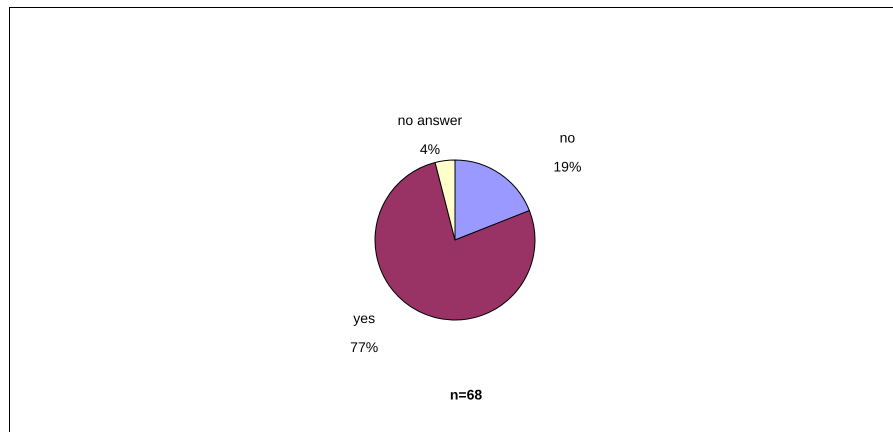  Describe the element at coordinates (567, 166) in the screenshot. I see `data-label: 19%` at that location.